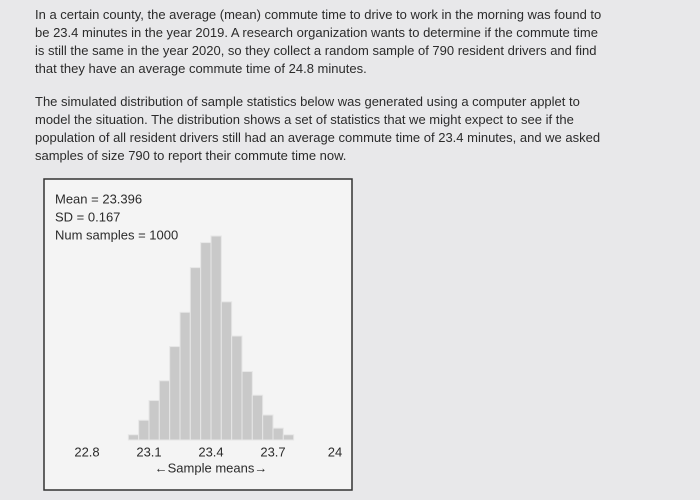  What do you see at coordinates (210, 451) in the screenshot?
I see `x-tick-label: 23.4` at bounding box center [210, 451].